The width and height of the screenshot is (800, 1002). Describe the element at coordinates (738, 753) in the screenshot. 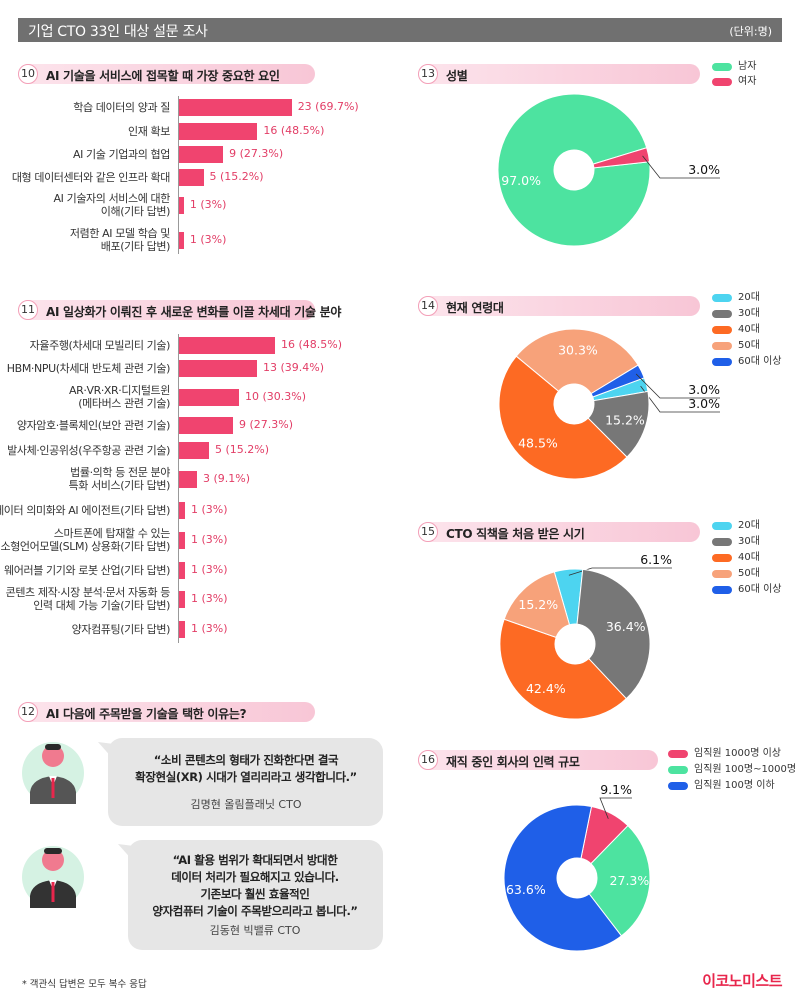

I see `q16-legend-label: 임직원 1000명 이상` at that location.